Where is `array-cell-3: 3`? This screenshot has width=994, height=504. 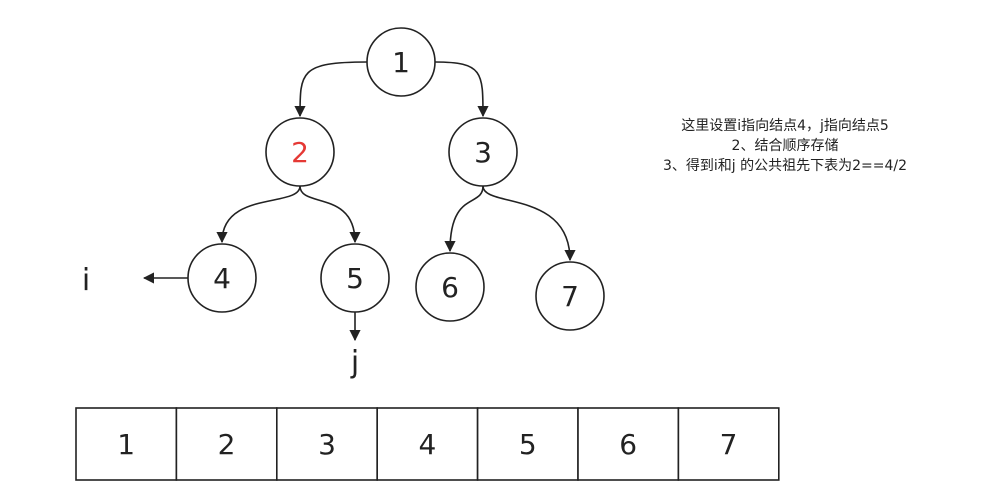
array-cell-3: 3 is located at coordinates (326, 444).